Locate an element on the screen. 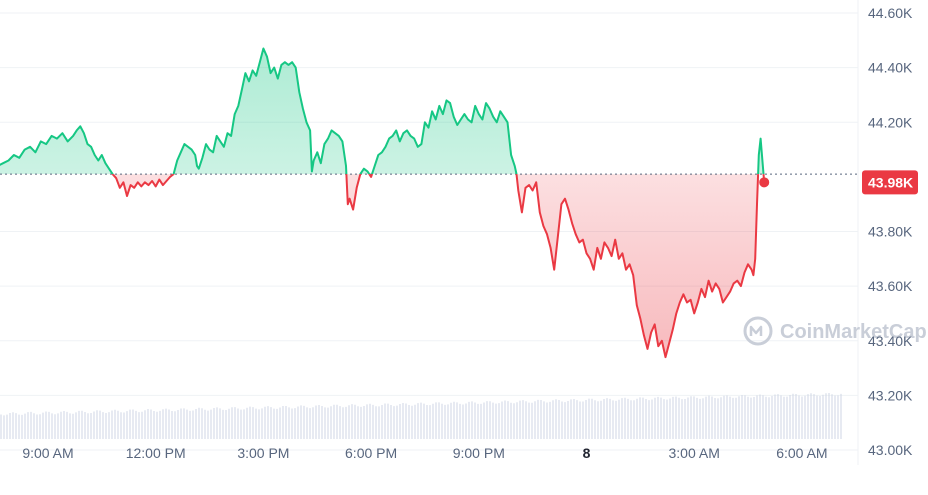 This screenshot has height=495, width=928. x-tick-label: 8 is located at coordinates (587, 453).